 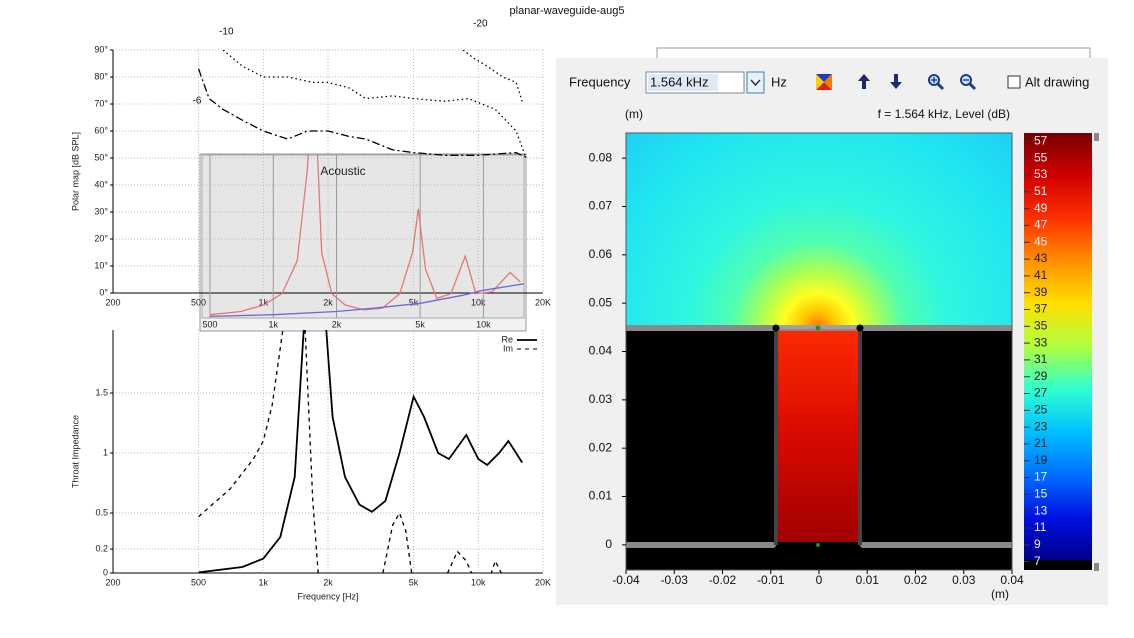 What do you see at coordinates (601, 447) in the screenshot?
I see `y-tick-label: 0.02` at bounding box center [601, 447].